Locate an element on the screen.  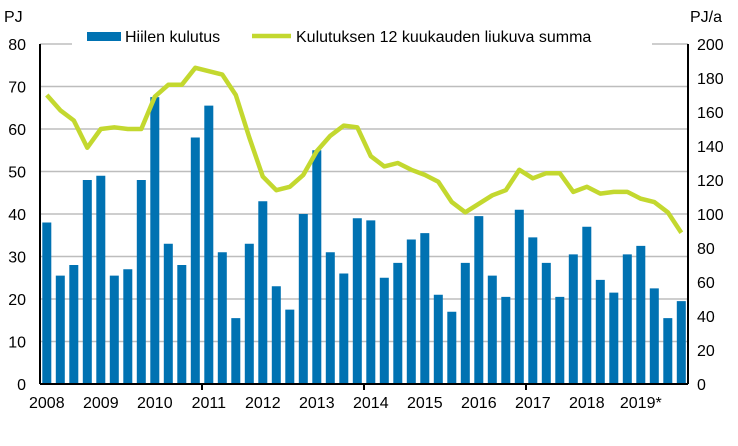
left-tick-label: 0 is located at coordinates (21, 385).